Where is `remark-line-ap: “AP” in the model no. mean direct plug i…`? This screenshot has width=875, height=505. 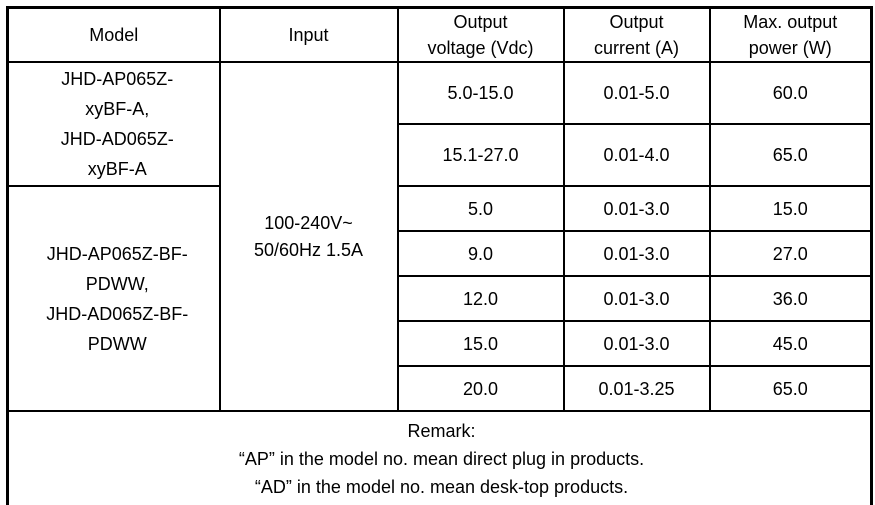
remark-line-ap: “AP” in the model no. mean direct plug i… is located at coordinates (441, 459).